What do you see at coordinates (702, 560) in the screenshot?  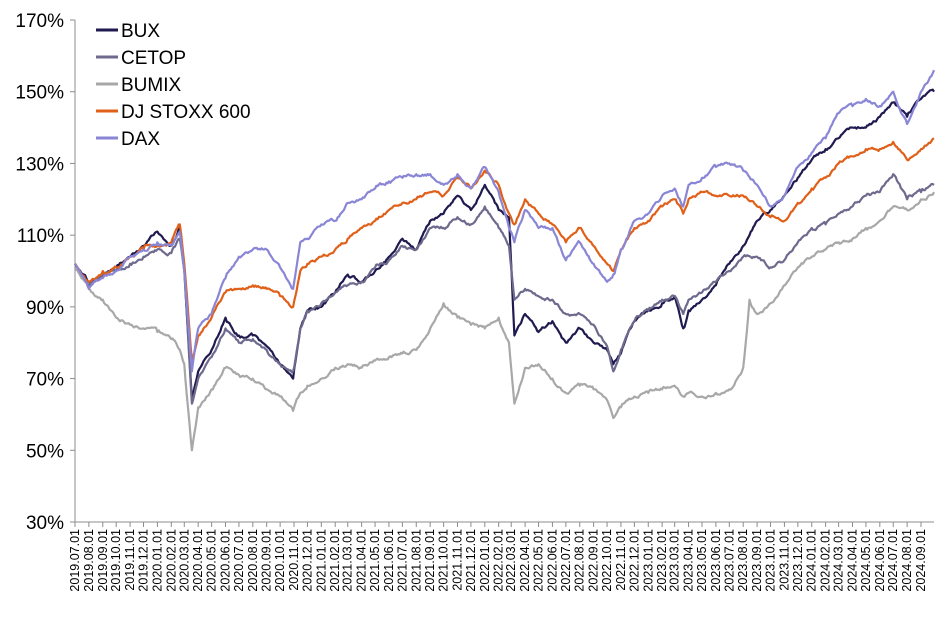 I see `x-tick-label: 2023.05.01` at bounding box center [702, 560].